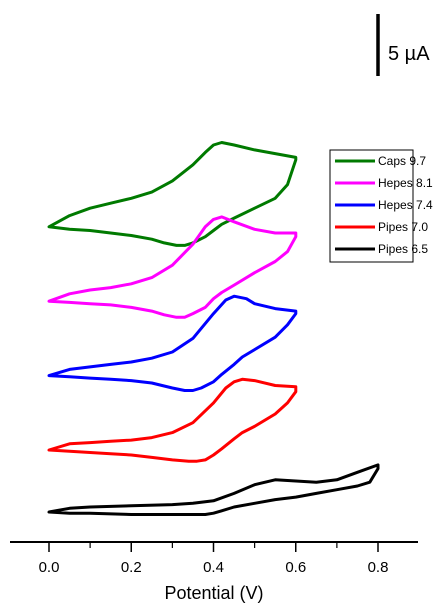  I want to click on legend-label: Pipes 7.0, so click(403, 227).